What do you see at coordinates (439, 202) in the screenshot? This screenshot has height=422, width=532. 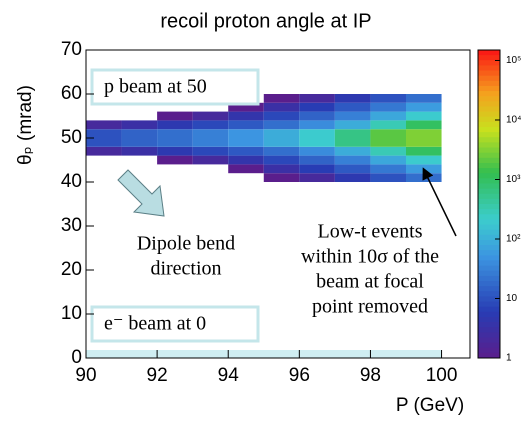 I see `pointer-arrow` at bounding box center [439, 202].